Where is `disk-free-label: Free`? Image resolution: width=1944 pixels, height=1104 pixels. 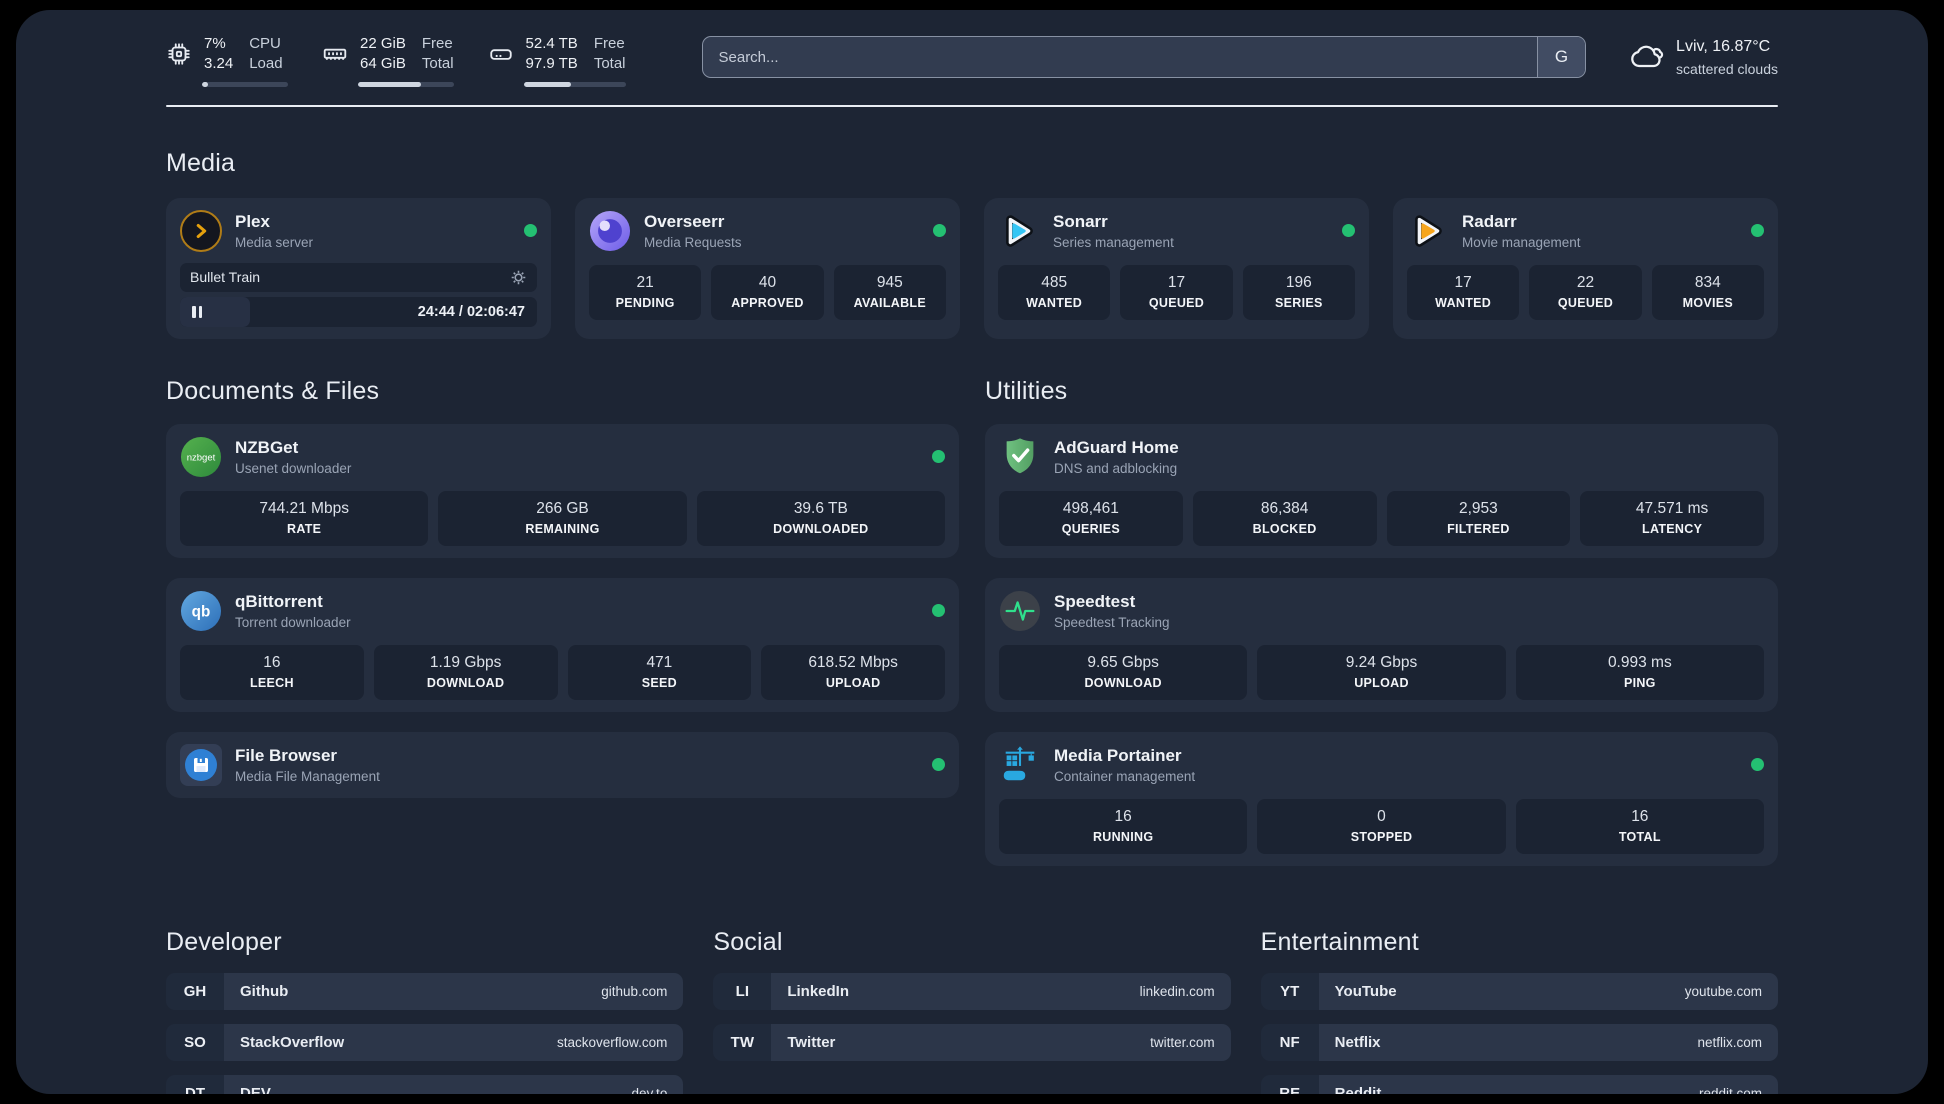 disk-free-label: Free is located at coordinates (609, 43).